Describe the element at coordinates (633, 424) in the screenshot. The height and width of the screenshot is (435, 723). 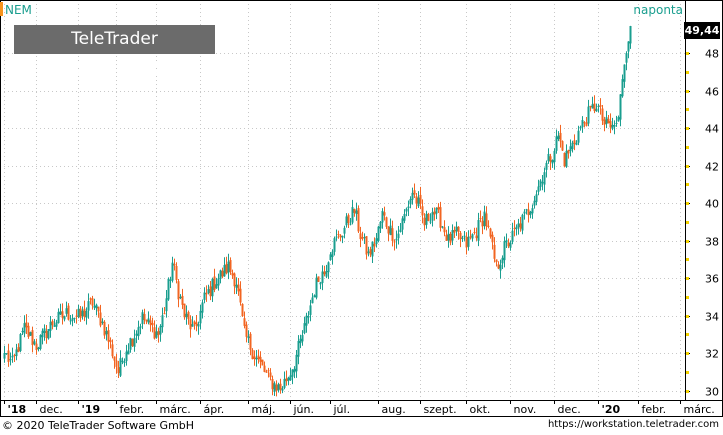
I see `website-link: https://workstation.teletrader.com` at that location.